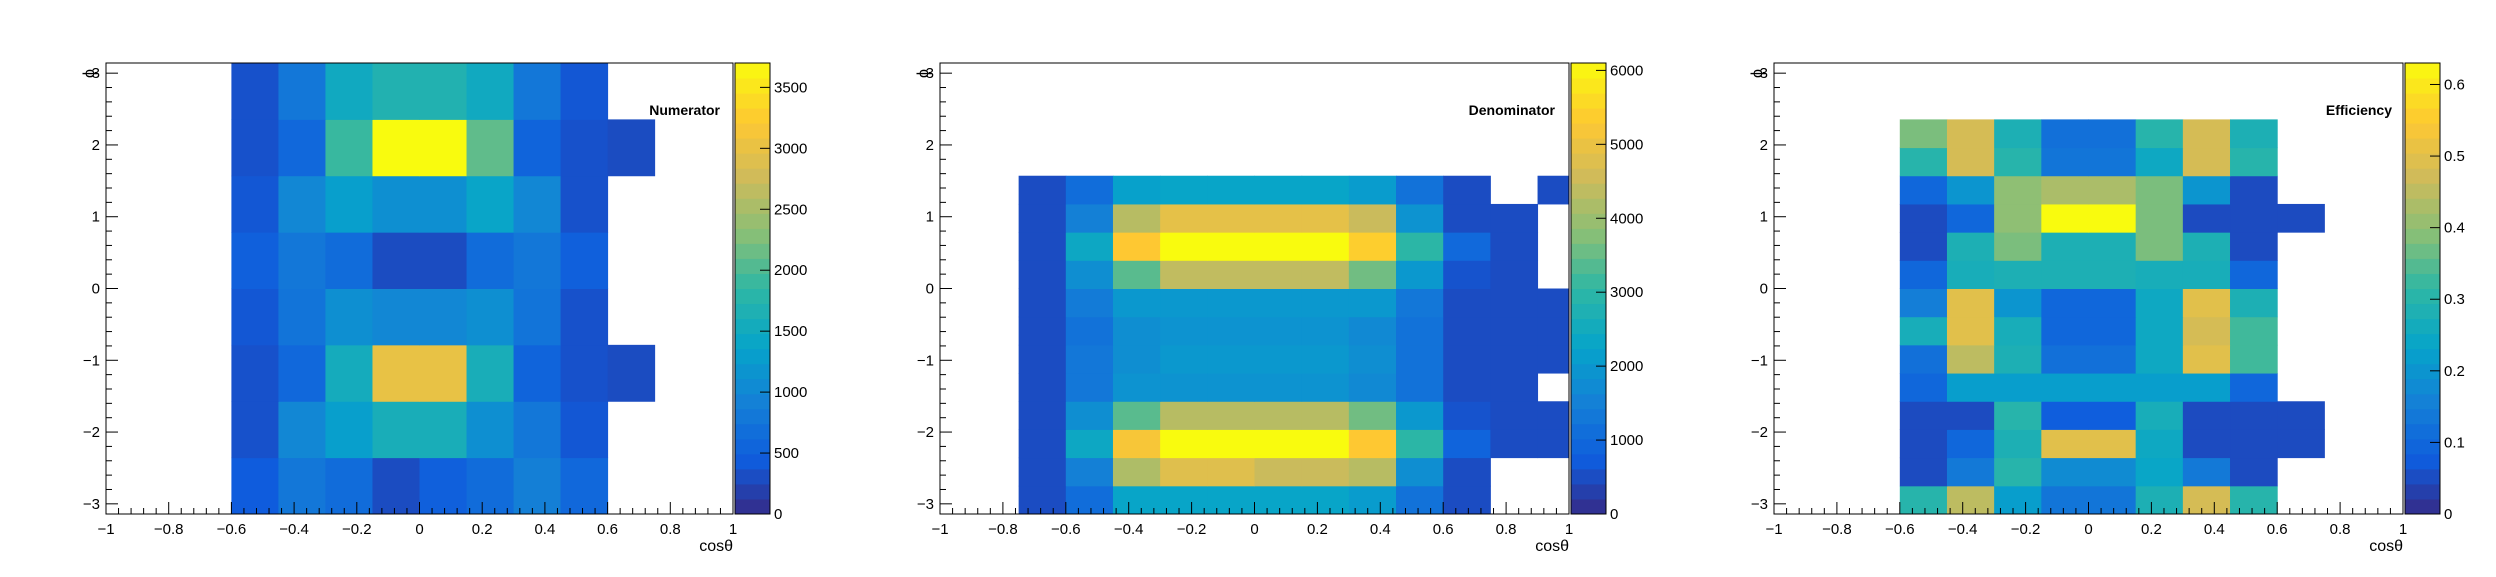 The image size is (2496, 577). I want to click on y-axis: −3 −2 −1 0 1 2 3, so click(100, 289).